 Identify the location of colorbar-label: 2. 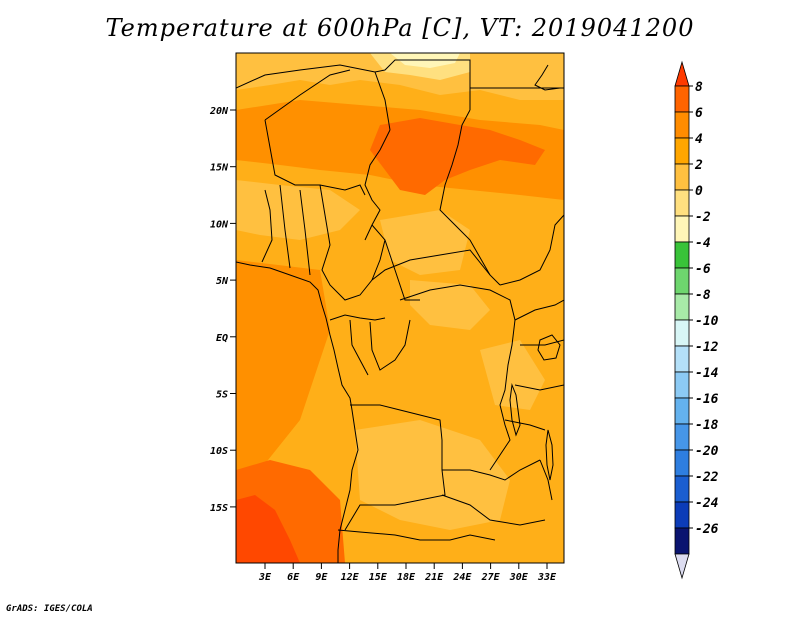
(698, 165).